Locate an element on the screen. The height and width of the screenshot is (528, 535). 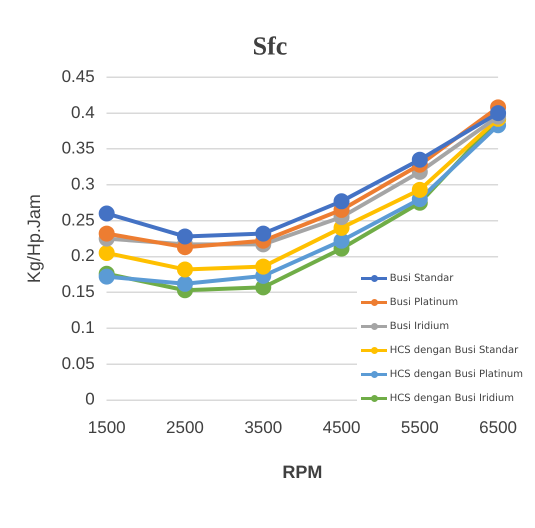
y-tick-label: 0.45 is located at coordinates (78, 76).